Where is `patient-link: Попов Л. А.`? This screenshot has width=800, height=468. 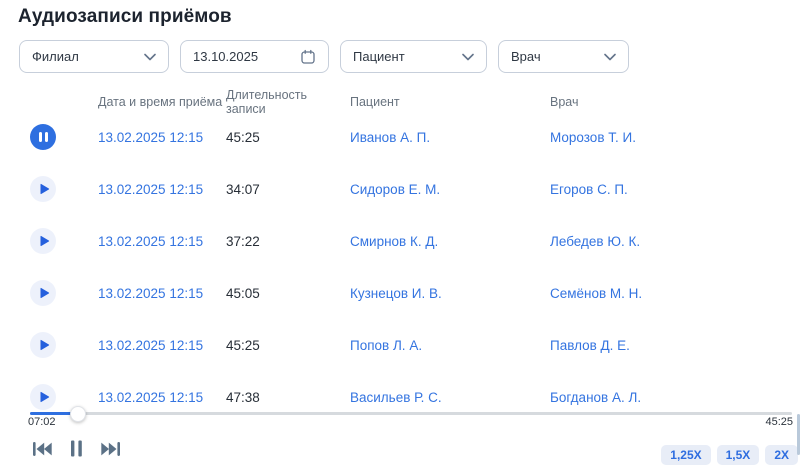
patient-link: Попов Л. А. is located at coordinates (386, 345).